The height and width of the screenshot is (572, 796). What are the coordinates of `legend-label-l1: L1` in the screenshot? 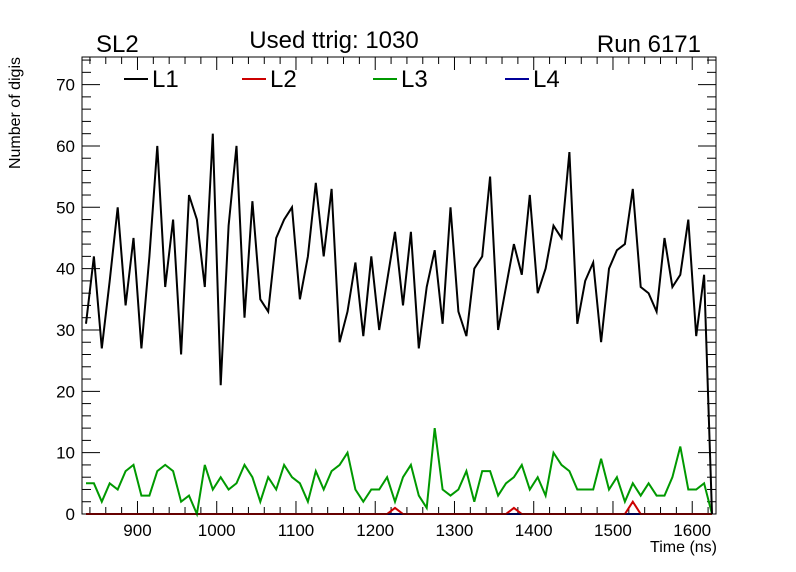 It's located at (165, 79).